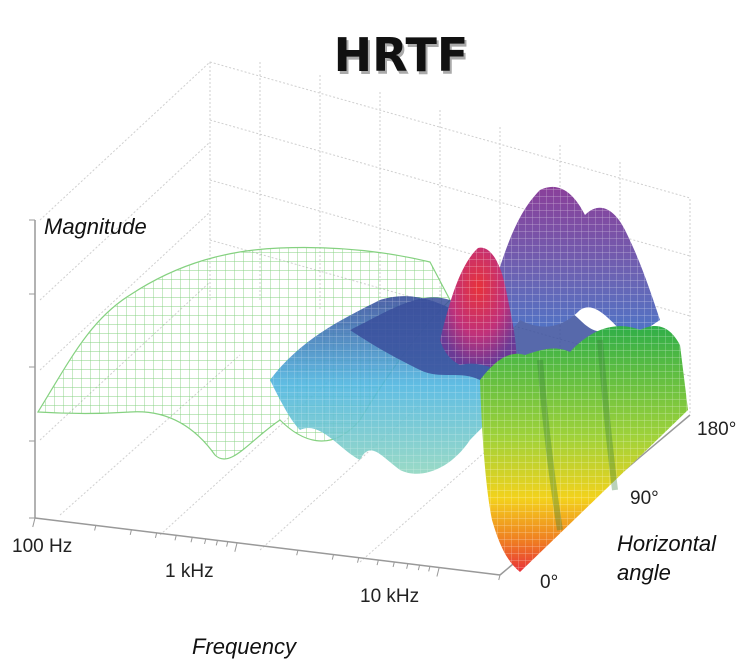 The width and height of the screenshot is (751, 669). I want to click on x-tick-label: 10 kHz, so click(389, 596).